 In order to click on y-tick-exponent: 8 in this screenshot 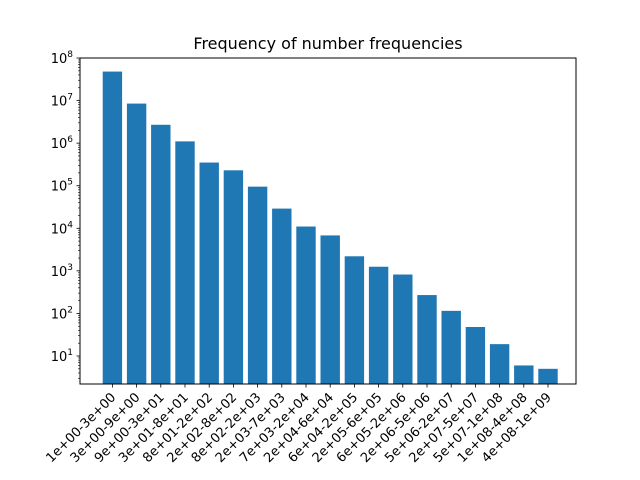, I will do `click(70, 55)`.